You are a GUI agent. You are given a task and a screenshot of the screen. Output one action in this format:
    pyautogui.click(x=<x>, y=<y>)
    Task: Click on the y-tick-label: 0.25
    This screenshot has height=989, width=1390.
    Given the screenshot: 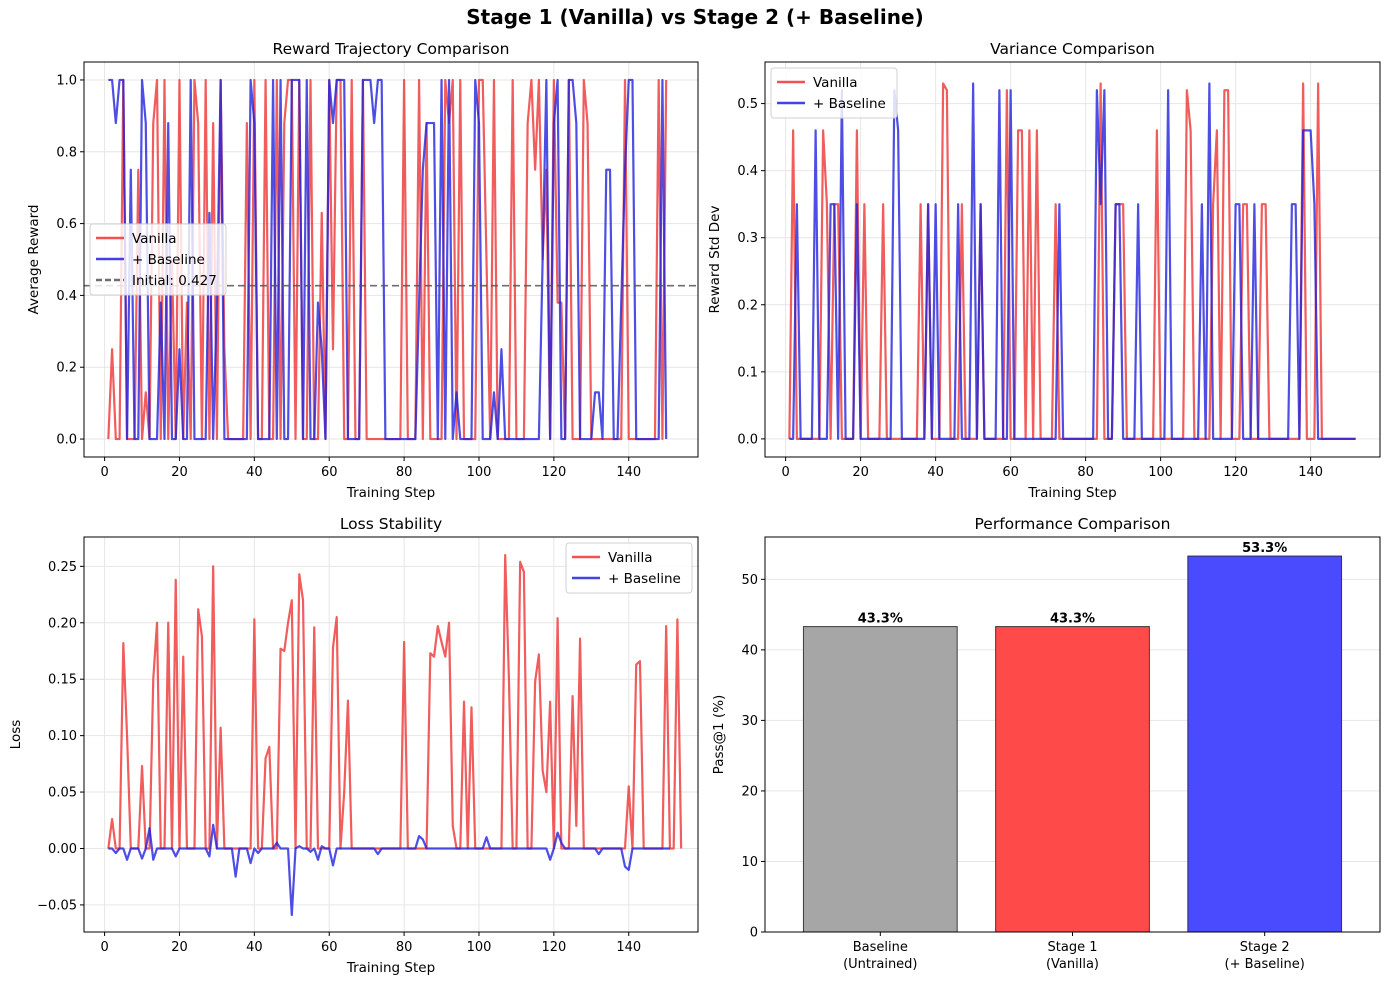 What is the action you would take?
    pyautogui.click(x=62, y=567)
    